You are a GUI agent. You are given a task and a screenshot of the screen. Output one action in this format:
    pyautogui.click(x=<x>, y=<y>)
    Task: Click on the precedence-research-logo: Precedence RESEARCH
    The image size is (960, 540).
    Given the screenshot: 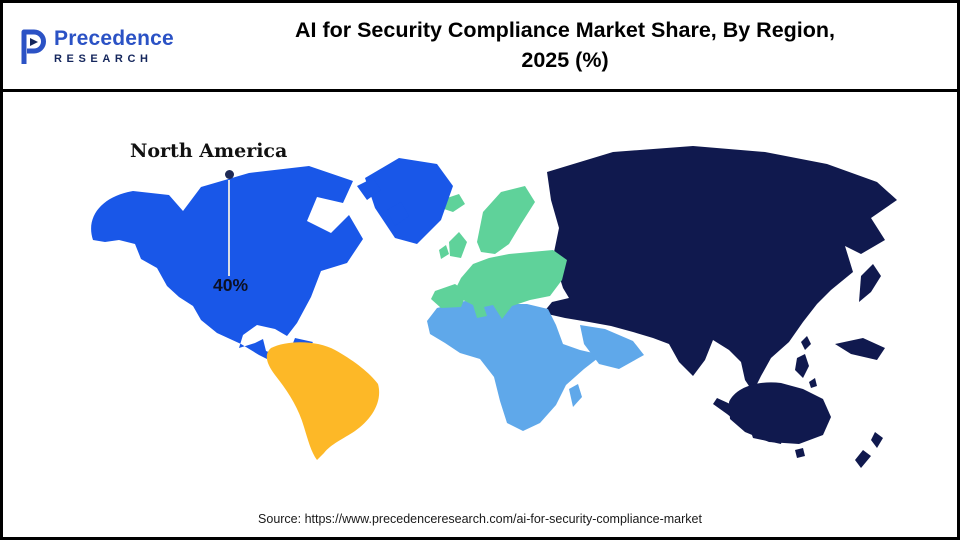 What is the action you would take?
    pyautogui.click(x=100, y=46)
    